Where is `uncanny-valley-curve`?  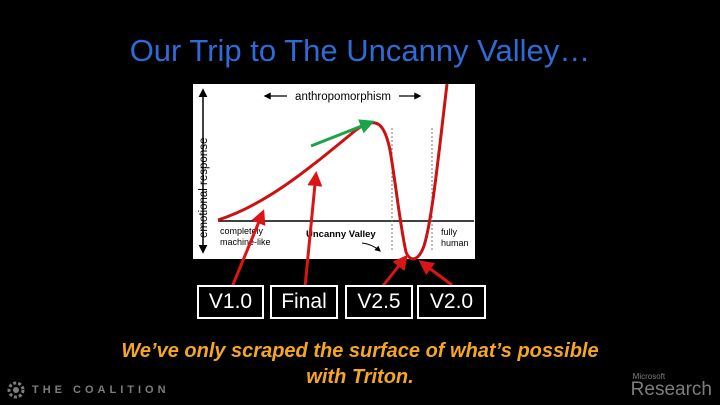
uncanny-valley-curve is located at coordinates (333, 172).